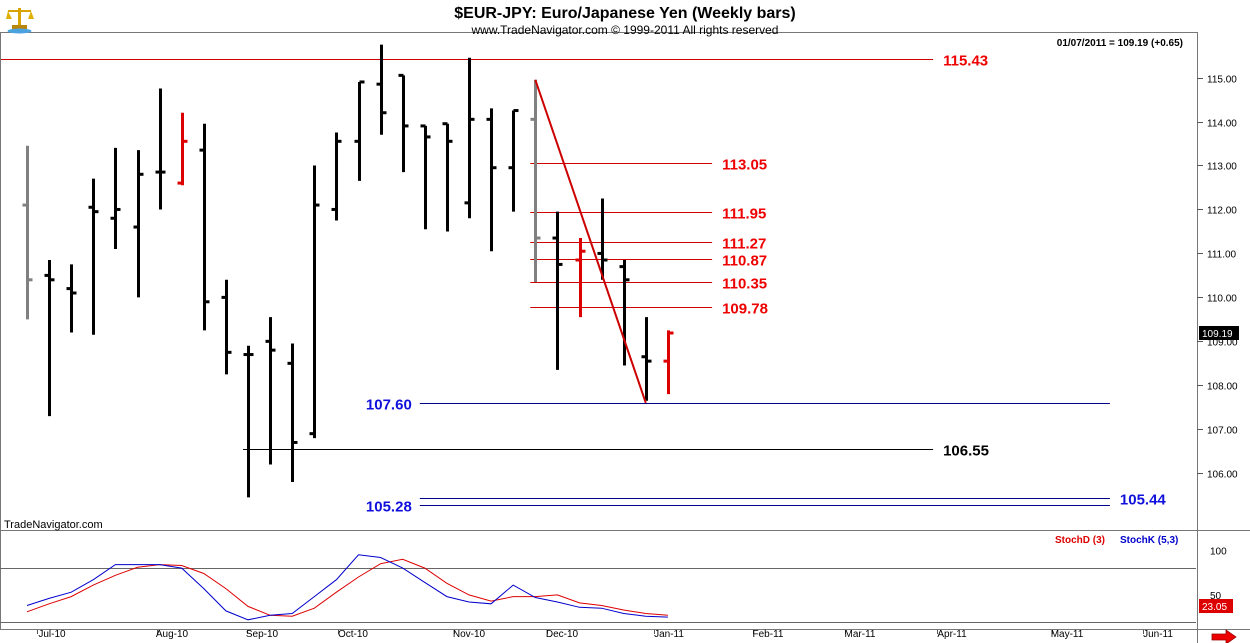 The image size is (1250, 643). What do you see at coordinates (1222, 475) in the screenshot?
I see `price-axis-label: 106.00` at bounding box center [1222, 475].